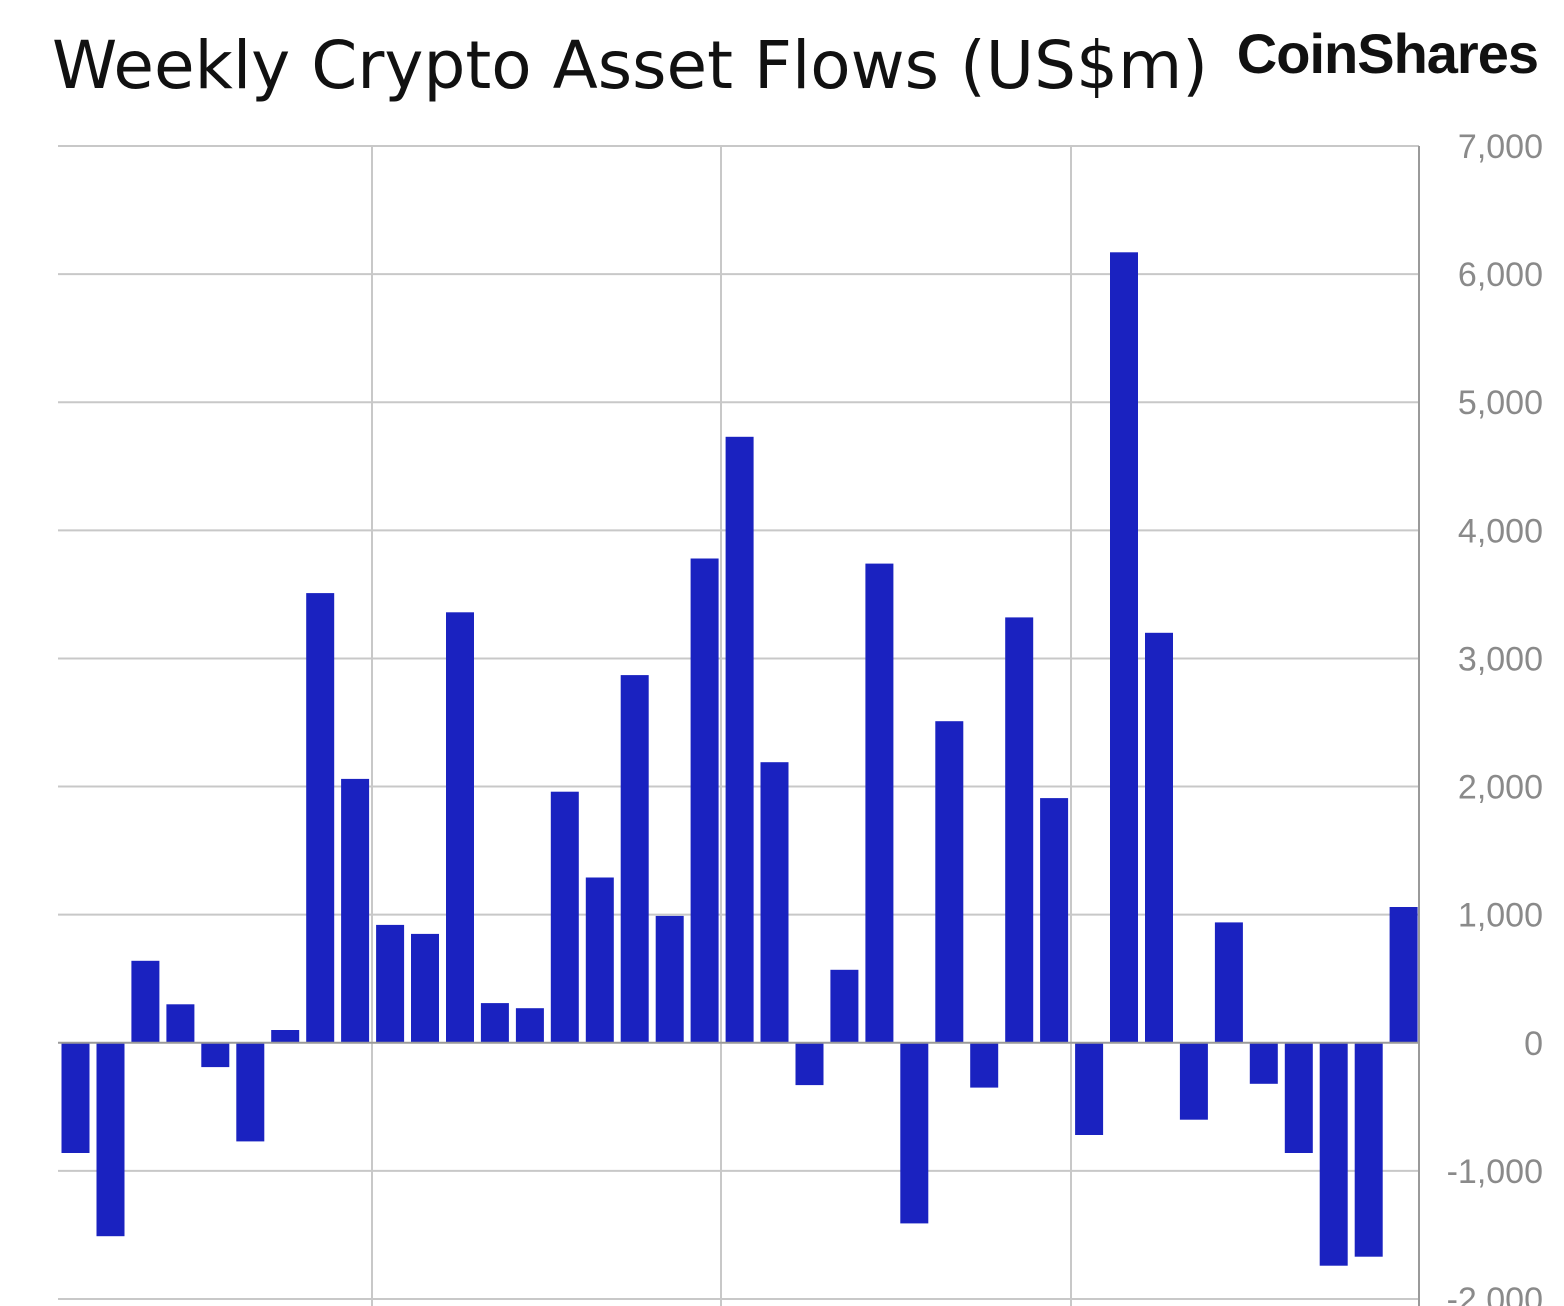  What do you see at coordinates (1387, 53) in the screenshot?
I see `coinshares-logo: CoinShares` at bounding box center [1387, 53].